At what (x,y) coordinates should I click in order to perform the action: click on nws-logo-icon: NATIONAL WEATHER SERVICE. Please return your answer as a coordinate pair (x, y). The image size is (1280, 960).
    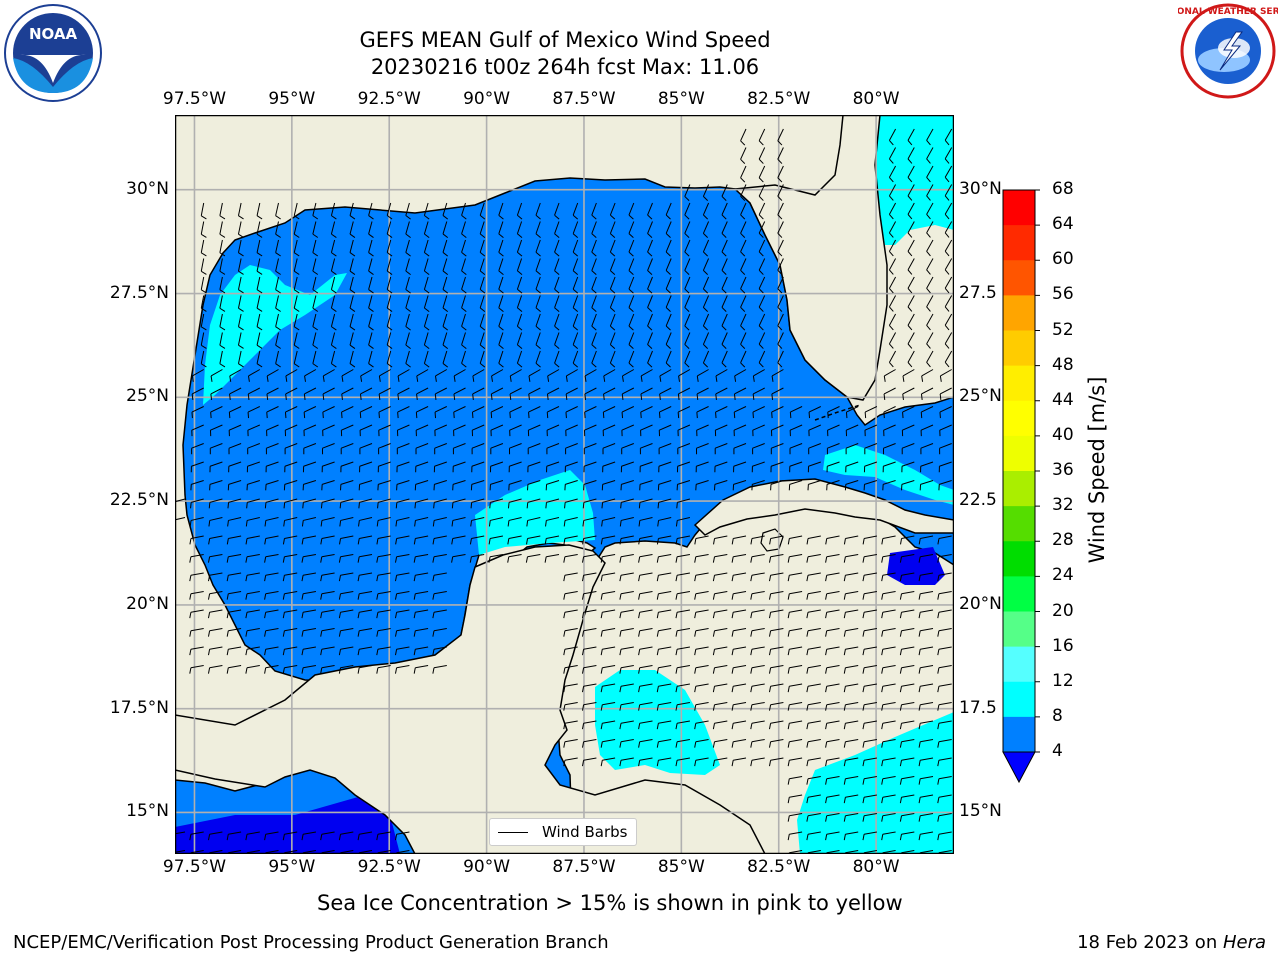
    Looking at the image, I should click on (1228, 51).